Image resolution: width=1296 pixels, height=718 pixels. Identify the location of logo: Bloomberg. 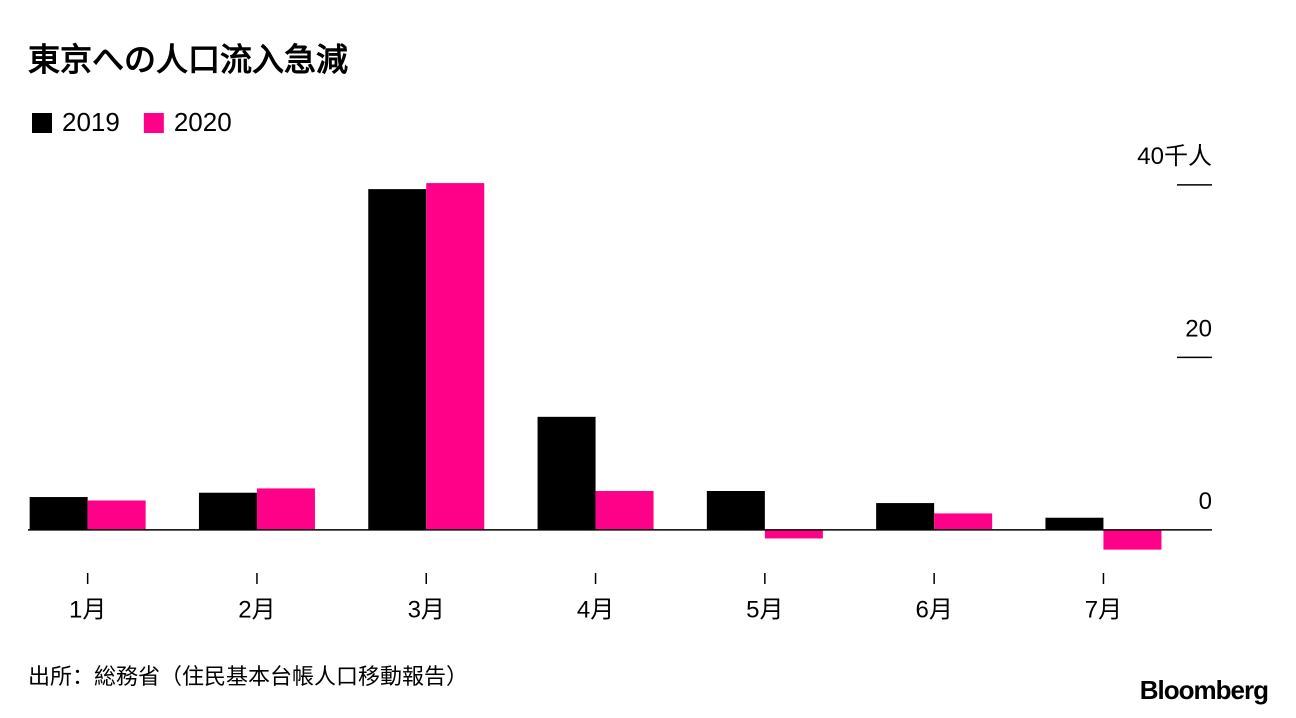
(1204, 690).